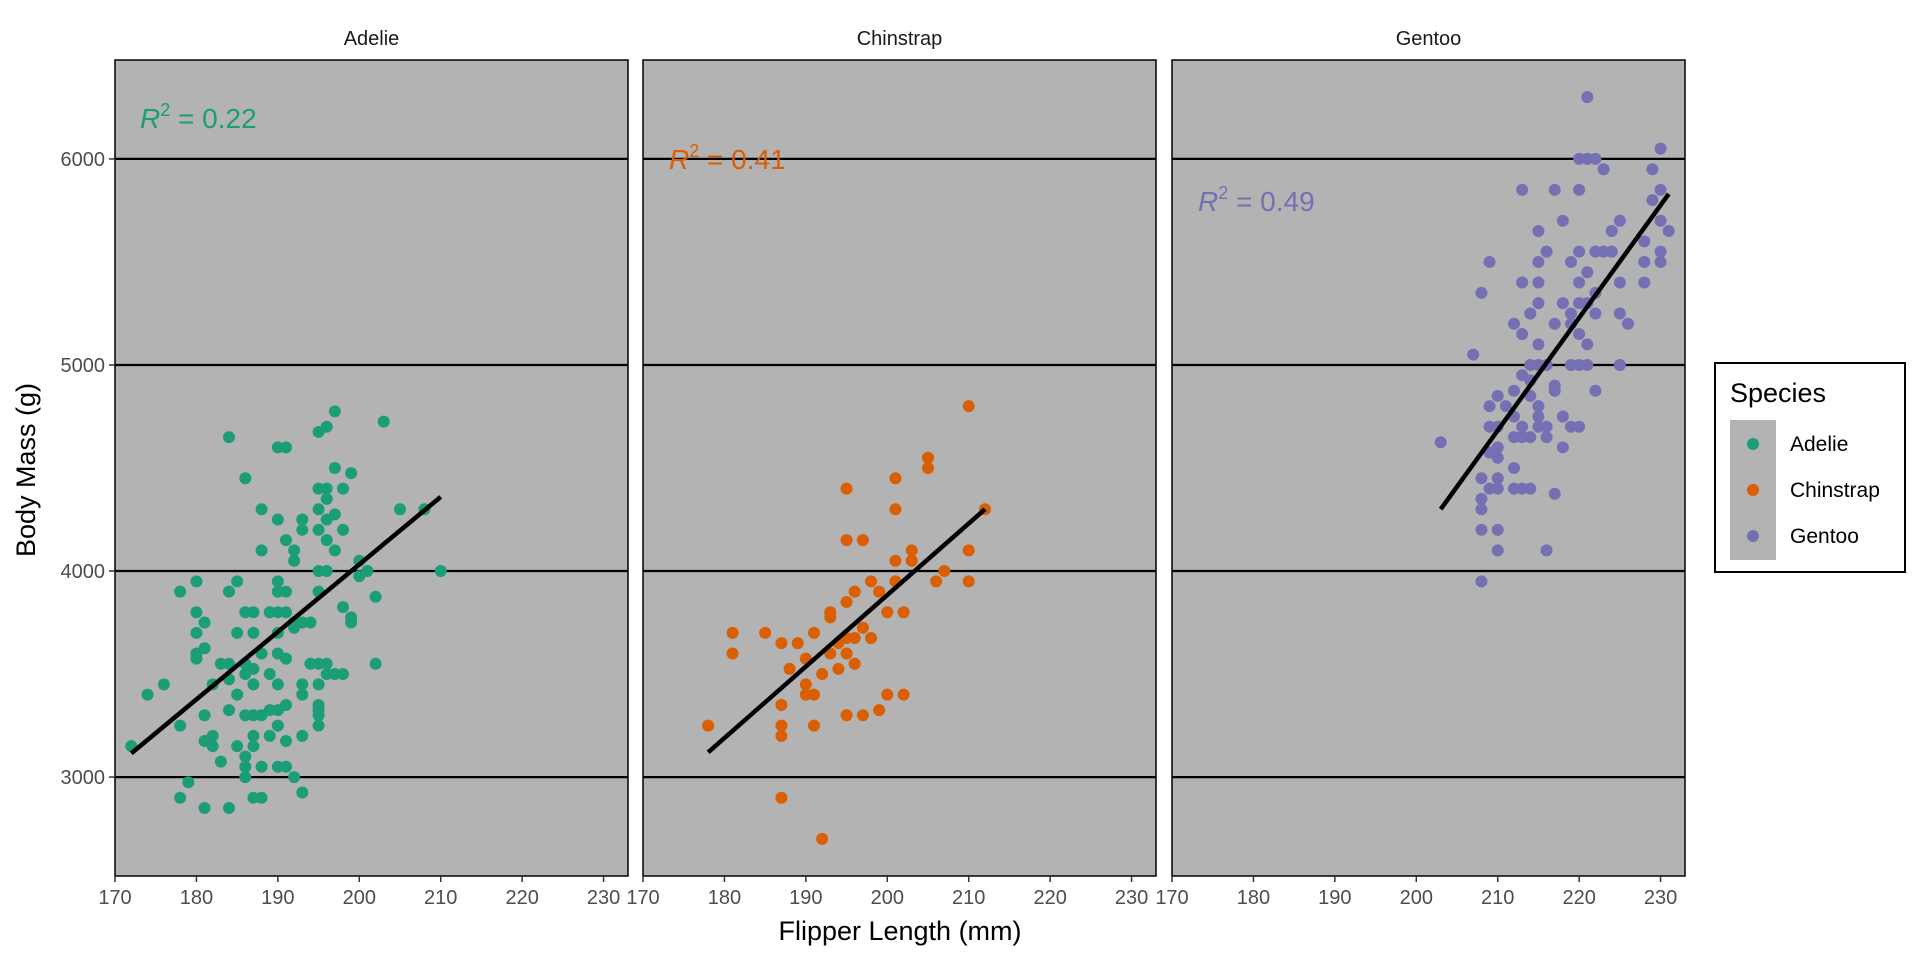 The width and height of the screenshot is (1920, 960). Describe the element at coordinates (900, 39) in the screenshot. I see `facet-strip-label: Chinstrap` at that location.